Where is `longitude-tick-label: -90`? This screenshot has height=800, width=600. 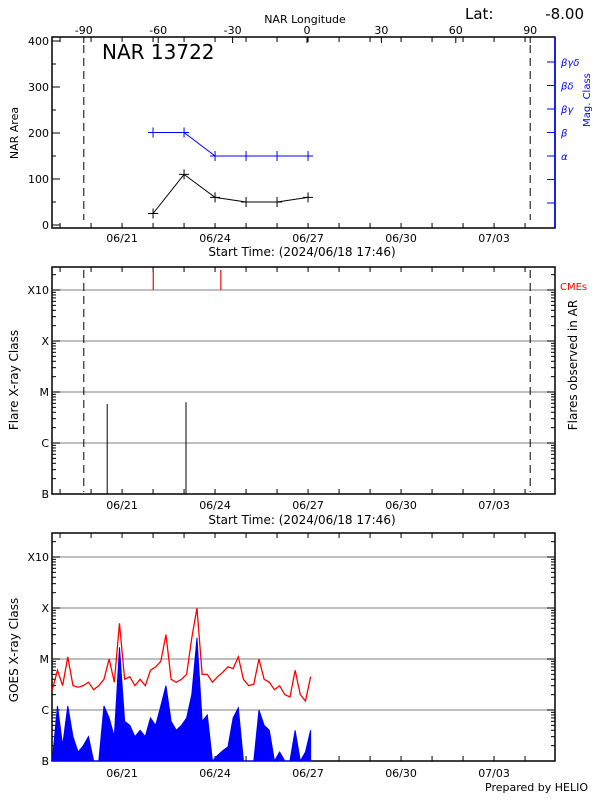
longitude-tick-label: -90 is located at coordinates (84, 30).